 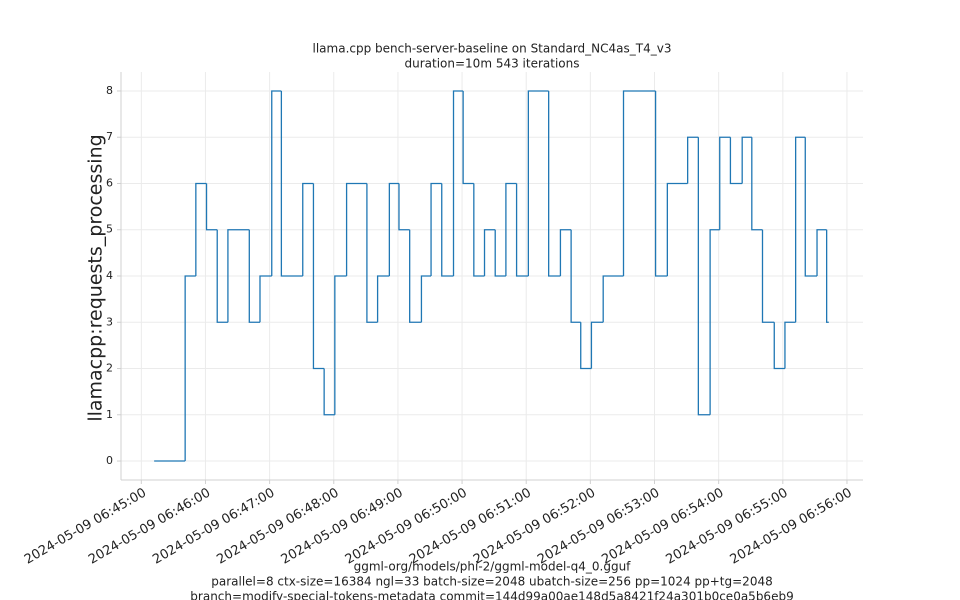 I want to click on y-tick-label: 6, so click(x=109, y=182).